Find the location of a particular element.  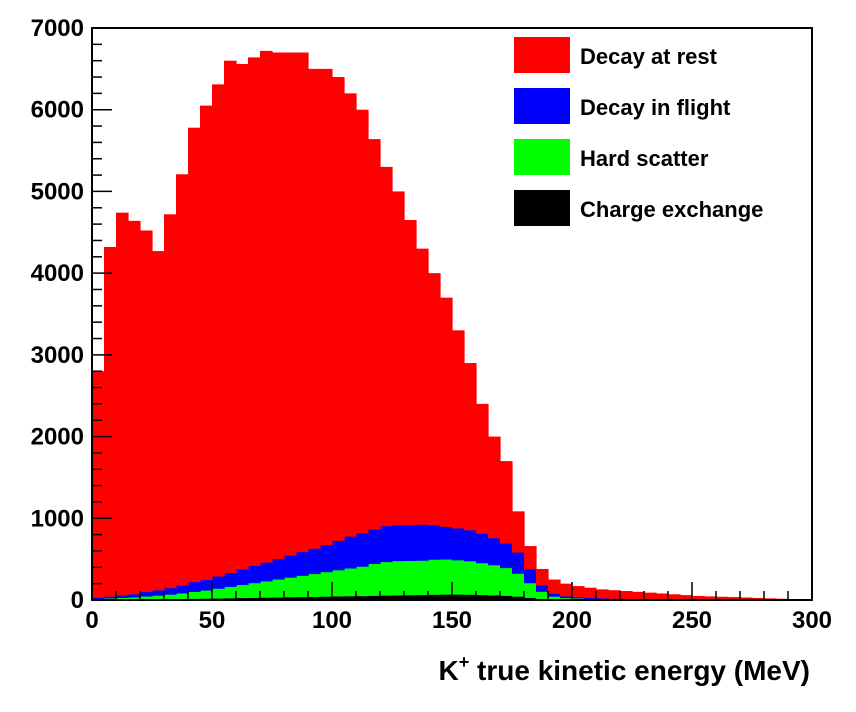

legend-swatch is located at coordinates (542, 55).